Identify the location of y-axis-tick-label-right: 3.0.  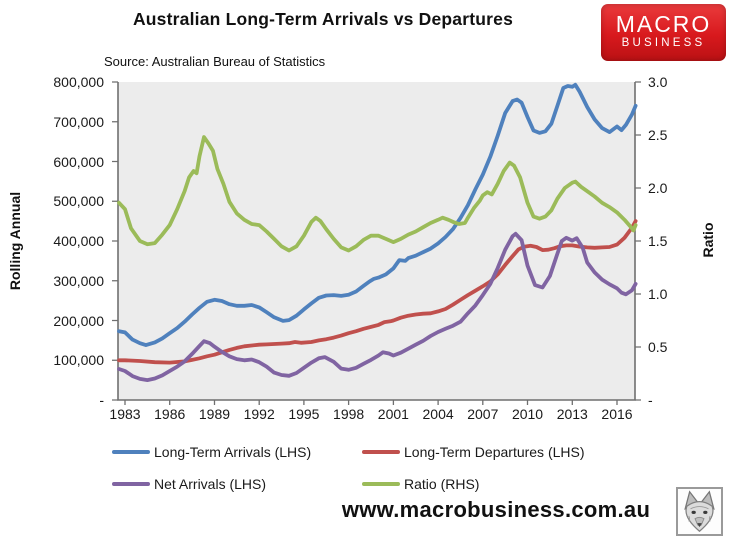
(658, 82).